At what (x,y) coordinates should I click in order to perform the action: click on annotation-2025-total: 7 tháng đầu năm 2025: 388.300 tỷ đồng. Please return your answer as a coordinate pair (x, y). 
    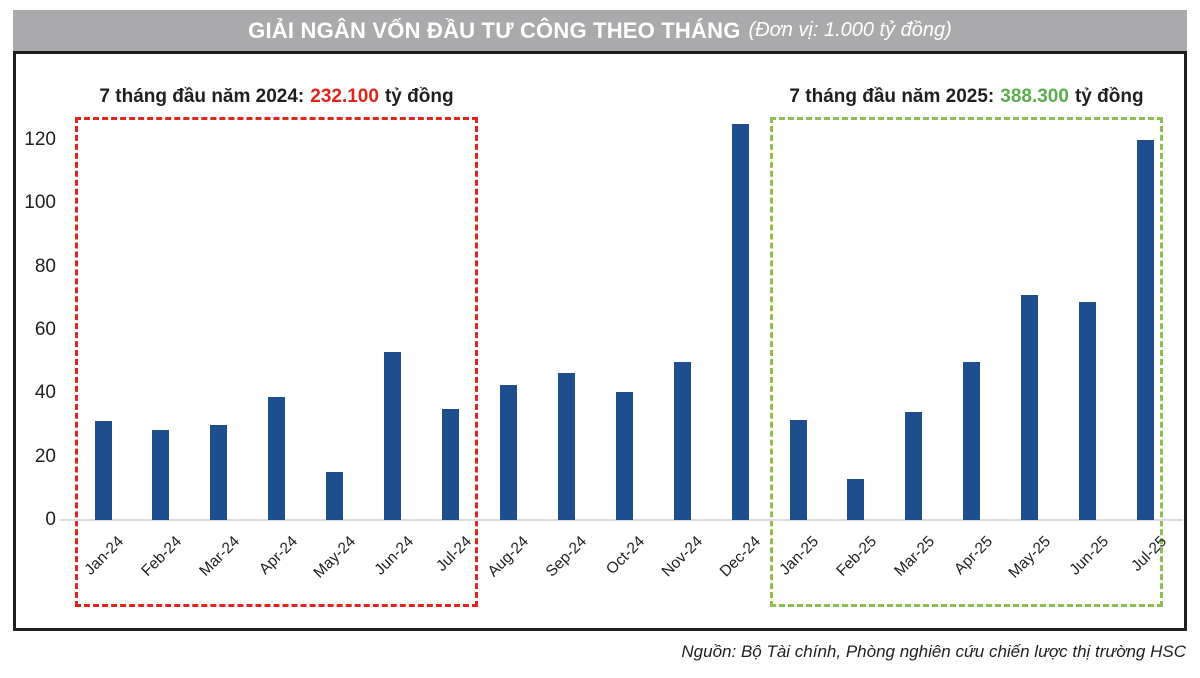
    Looking at the image, I should click on (966, 97).